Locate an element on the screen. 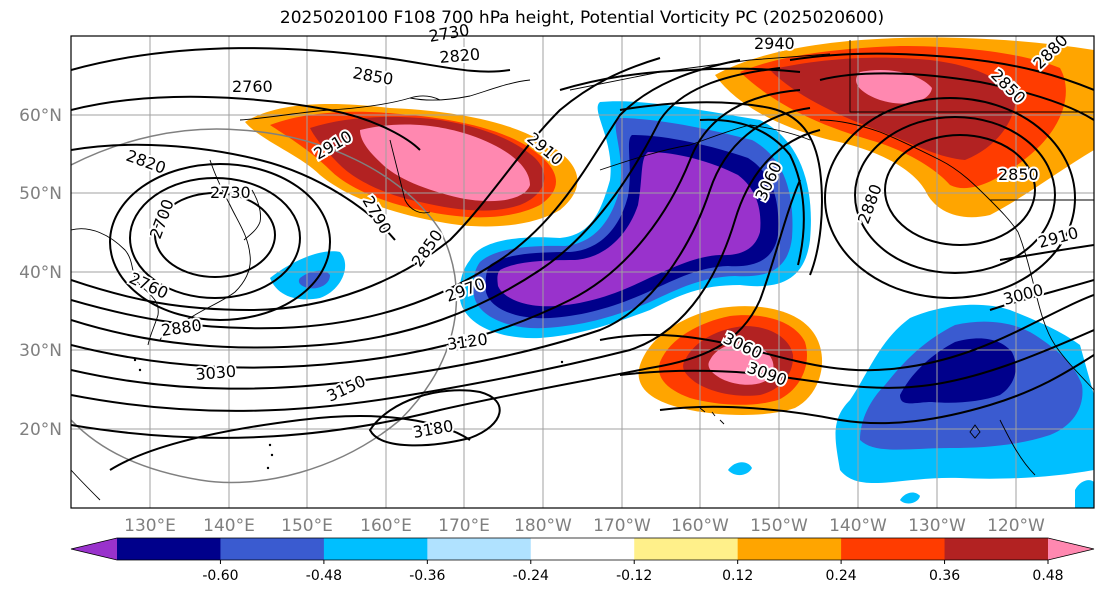 The image size is (1105, 601). lon-label: 160°W is located at coordinates (700, 526).